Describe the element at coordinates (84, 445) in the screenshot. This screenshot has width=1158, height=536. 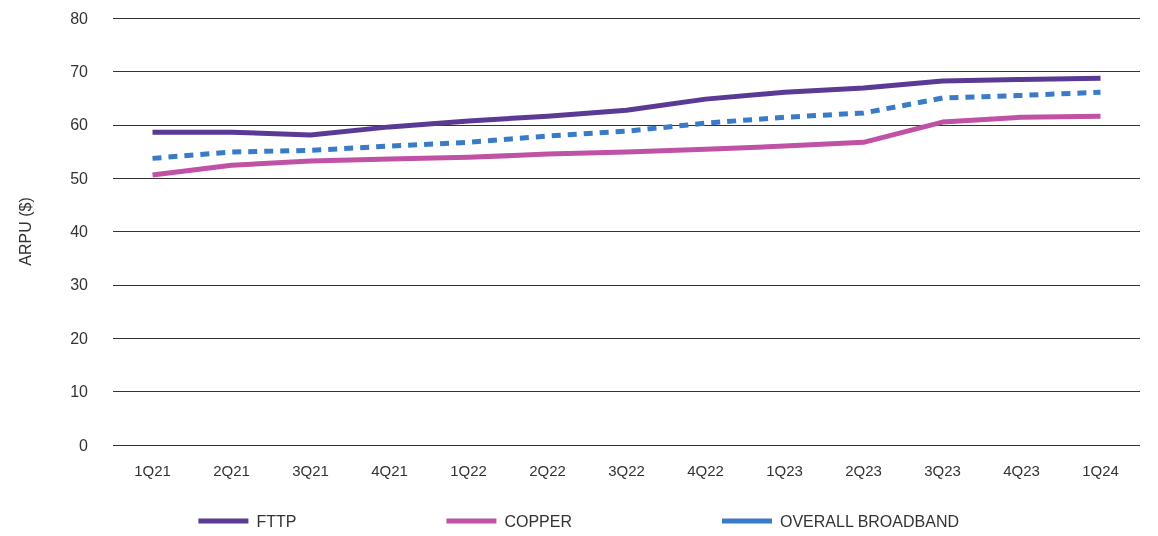
I see `y-tick-label: 0` at that location.